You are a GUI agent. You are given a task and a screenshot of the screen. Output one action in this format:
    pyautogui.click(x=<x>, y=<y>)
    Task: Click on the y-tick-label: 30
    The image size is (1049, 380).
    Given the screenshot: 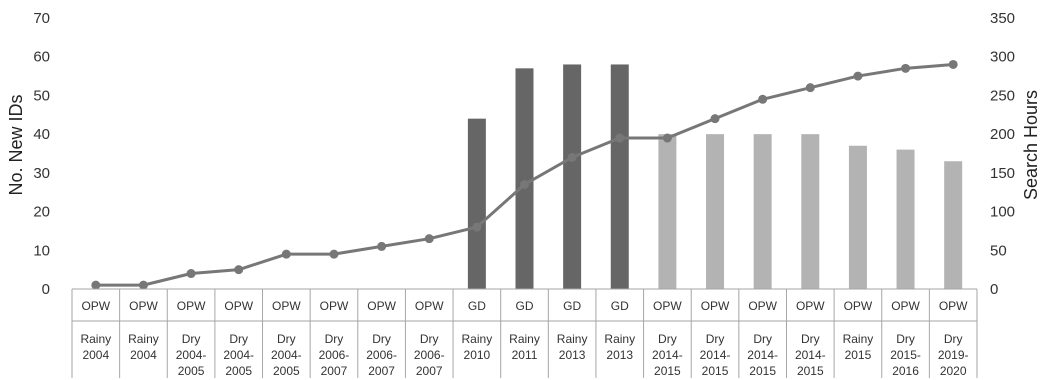 What is the action you would take?
    pyautogui.click(x=41, y=173)
    